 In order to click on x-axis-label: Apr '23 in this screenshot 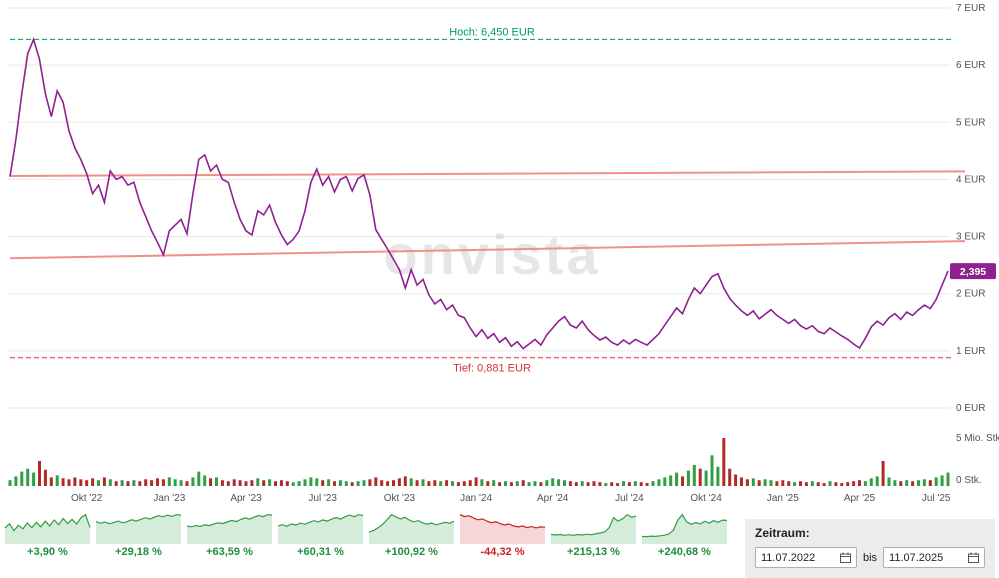, I will do `click(246, 498)`.